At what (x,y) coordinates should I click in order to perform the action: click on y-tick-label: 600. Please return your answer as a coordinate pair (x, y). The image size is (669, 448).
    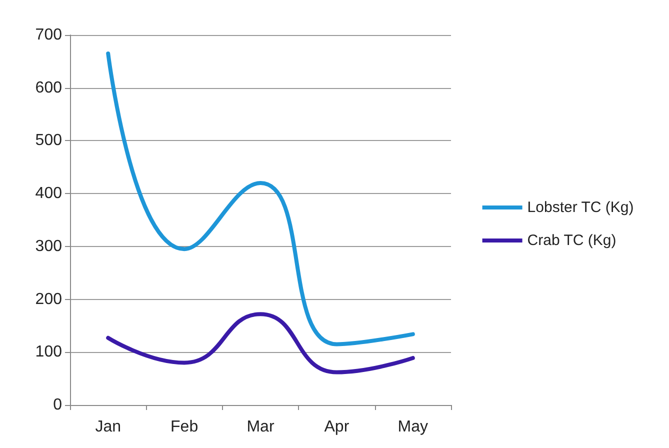
    Looking at the image, I should click on (48, 87).